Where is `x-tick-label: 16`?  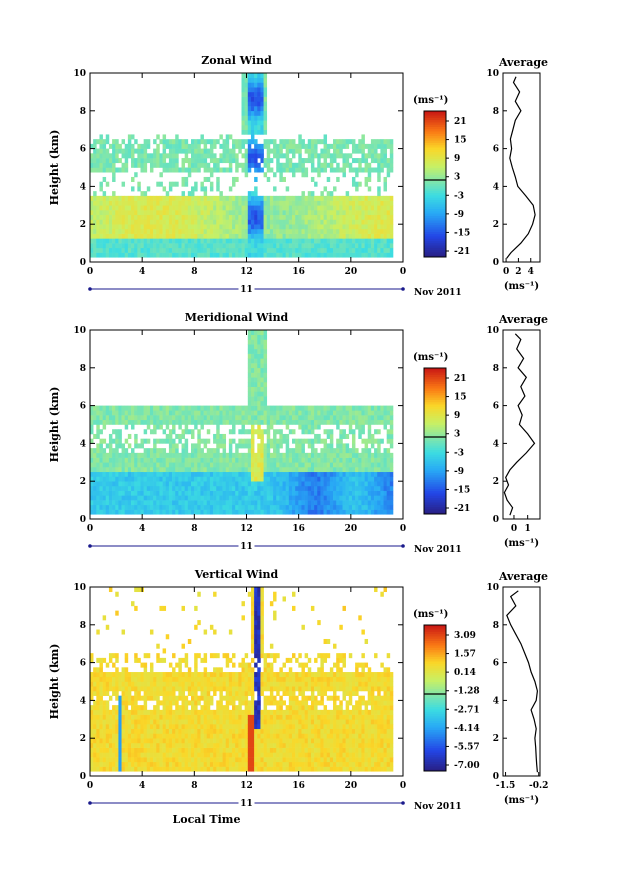
x-tick-label: 16 is located at coordinates (298, 272).